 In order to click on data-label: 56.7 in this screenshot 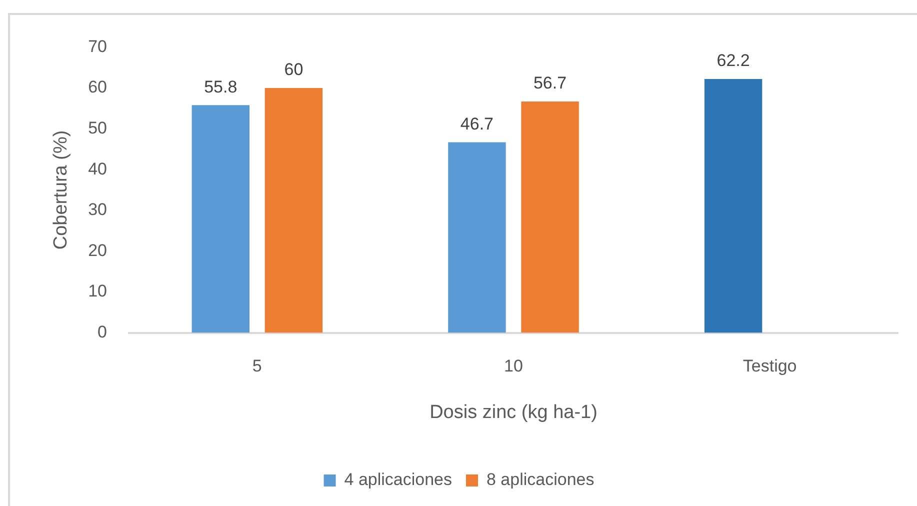, I will do `click(550, 83)`.